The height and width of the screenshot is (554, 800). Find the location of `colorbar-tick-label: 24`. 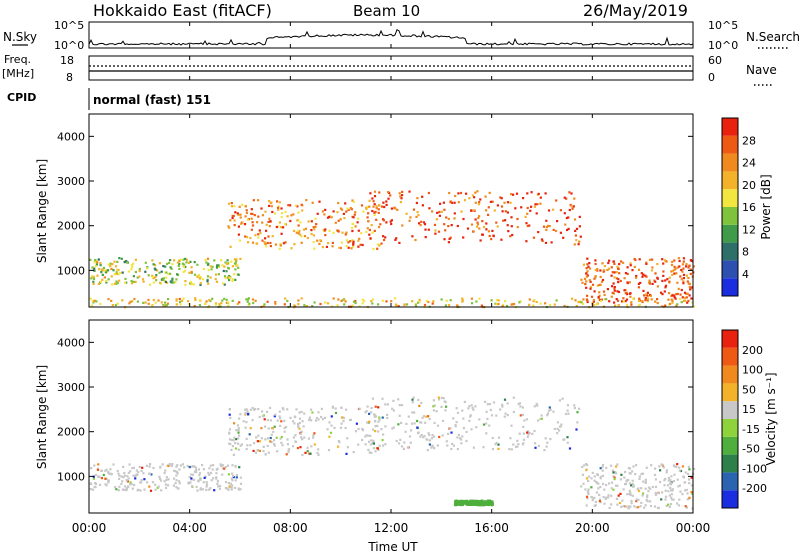

colorbar-tick-label: 24 is located at coordinates (749, 163).